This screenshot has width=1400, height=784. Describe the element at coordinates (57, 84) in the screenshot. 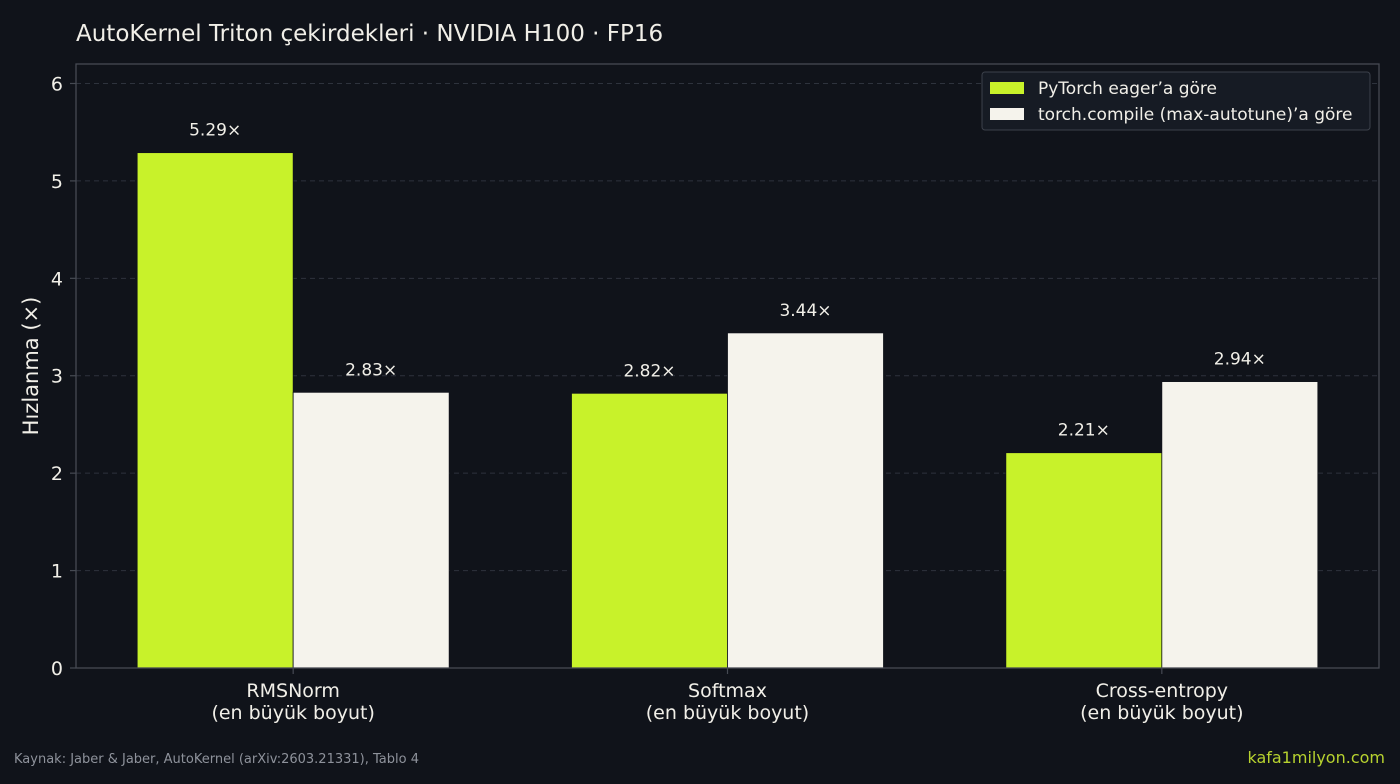

I see `y-tick-label: 6` at that location.